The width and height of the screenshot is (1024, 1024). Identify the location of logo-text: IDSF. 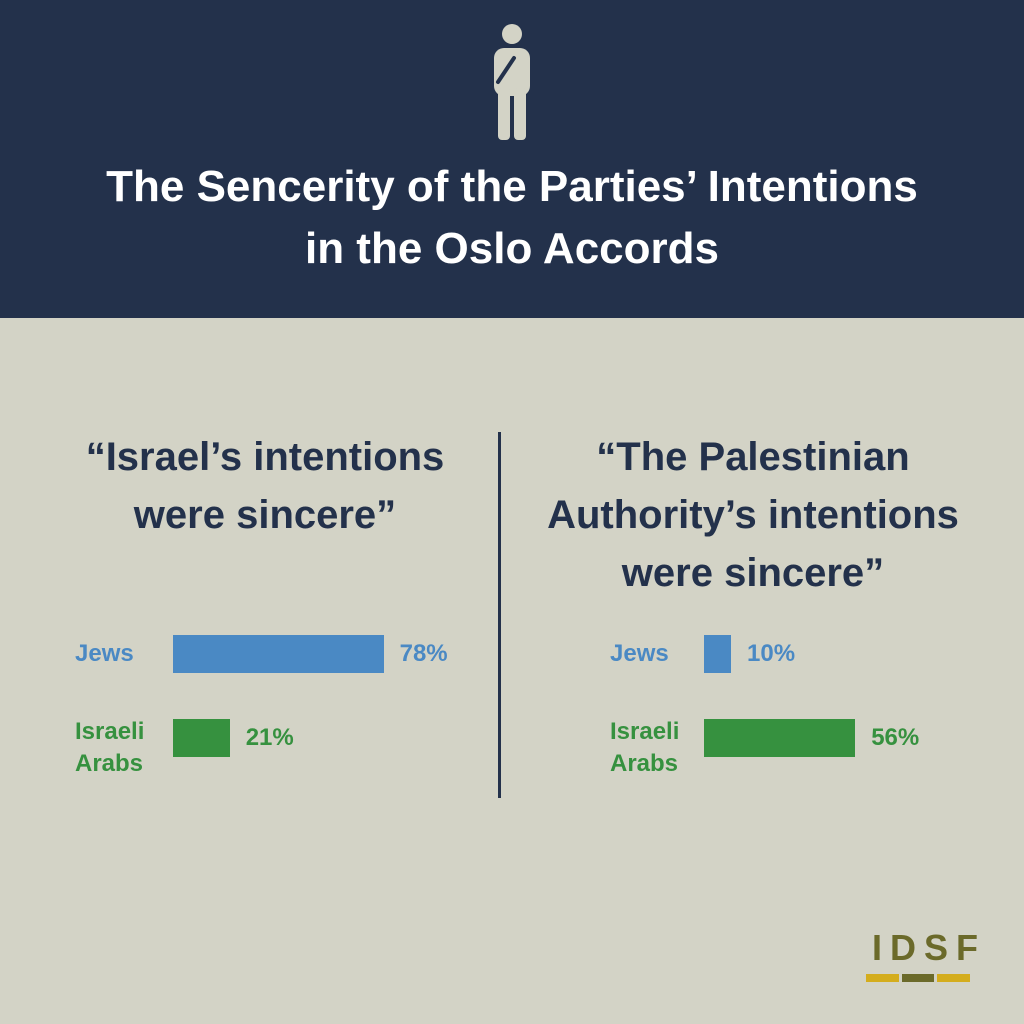
(929, 947).